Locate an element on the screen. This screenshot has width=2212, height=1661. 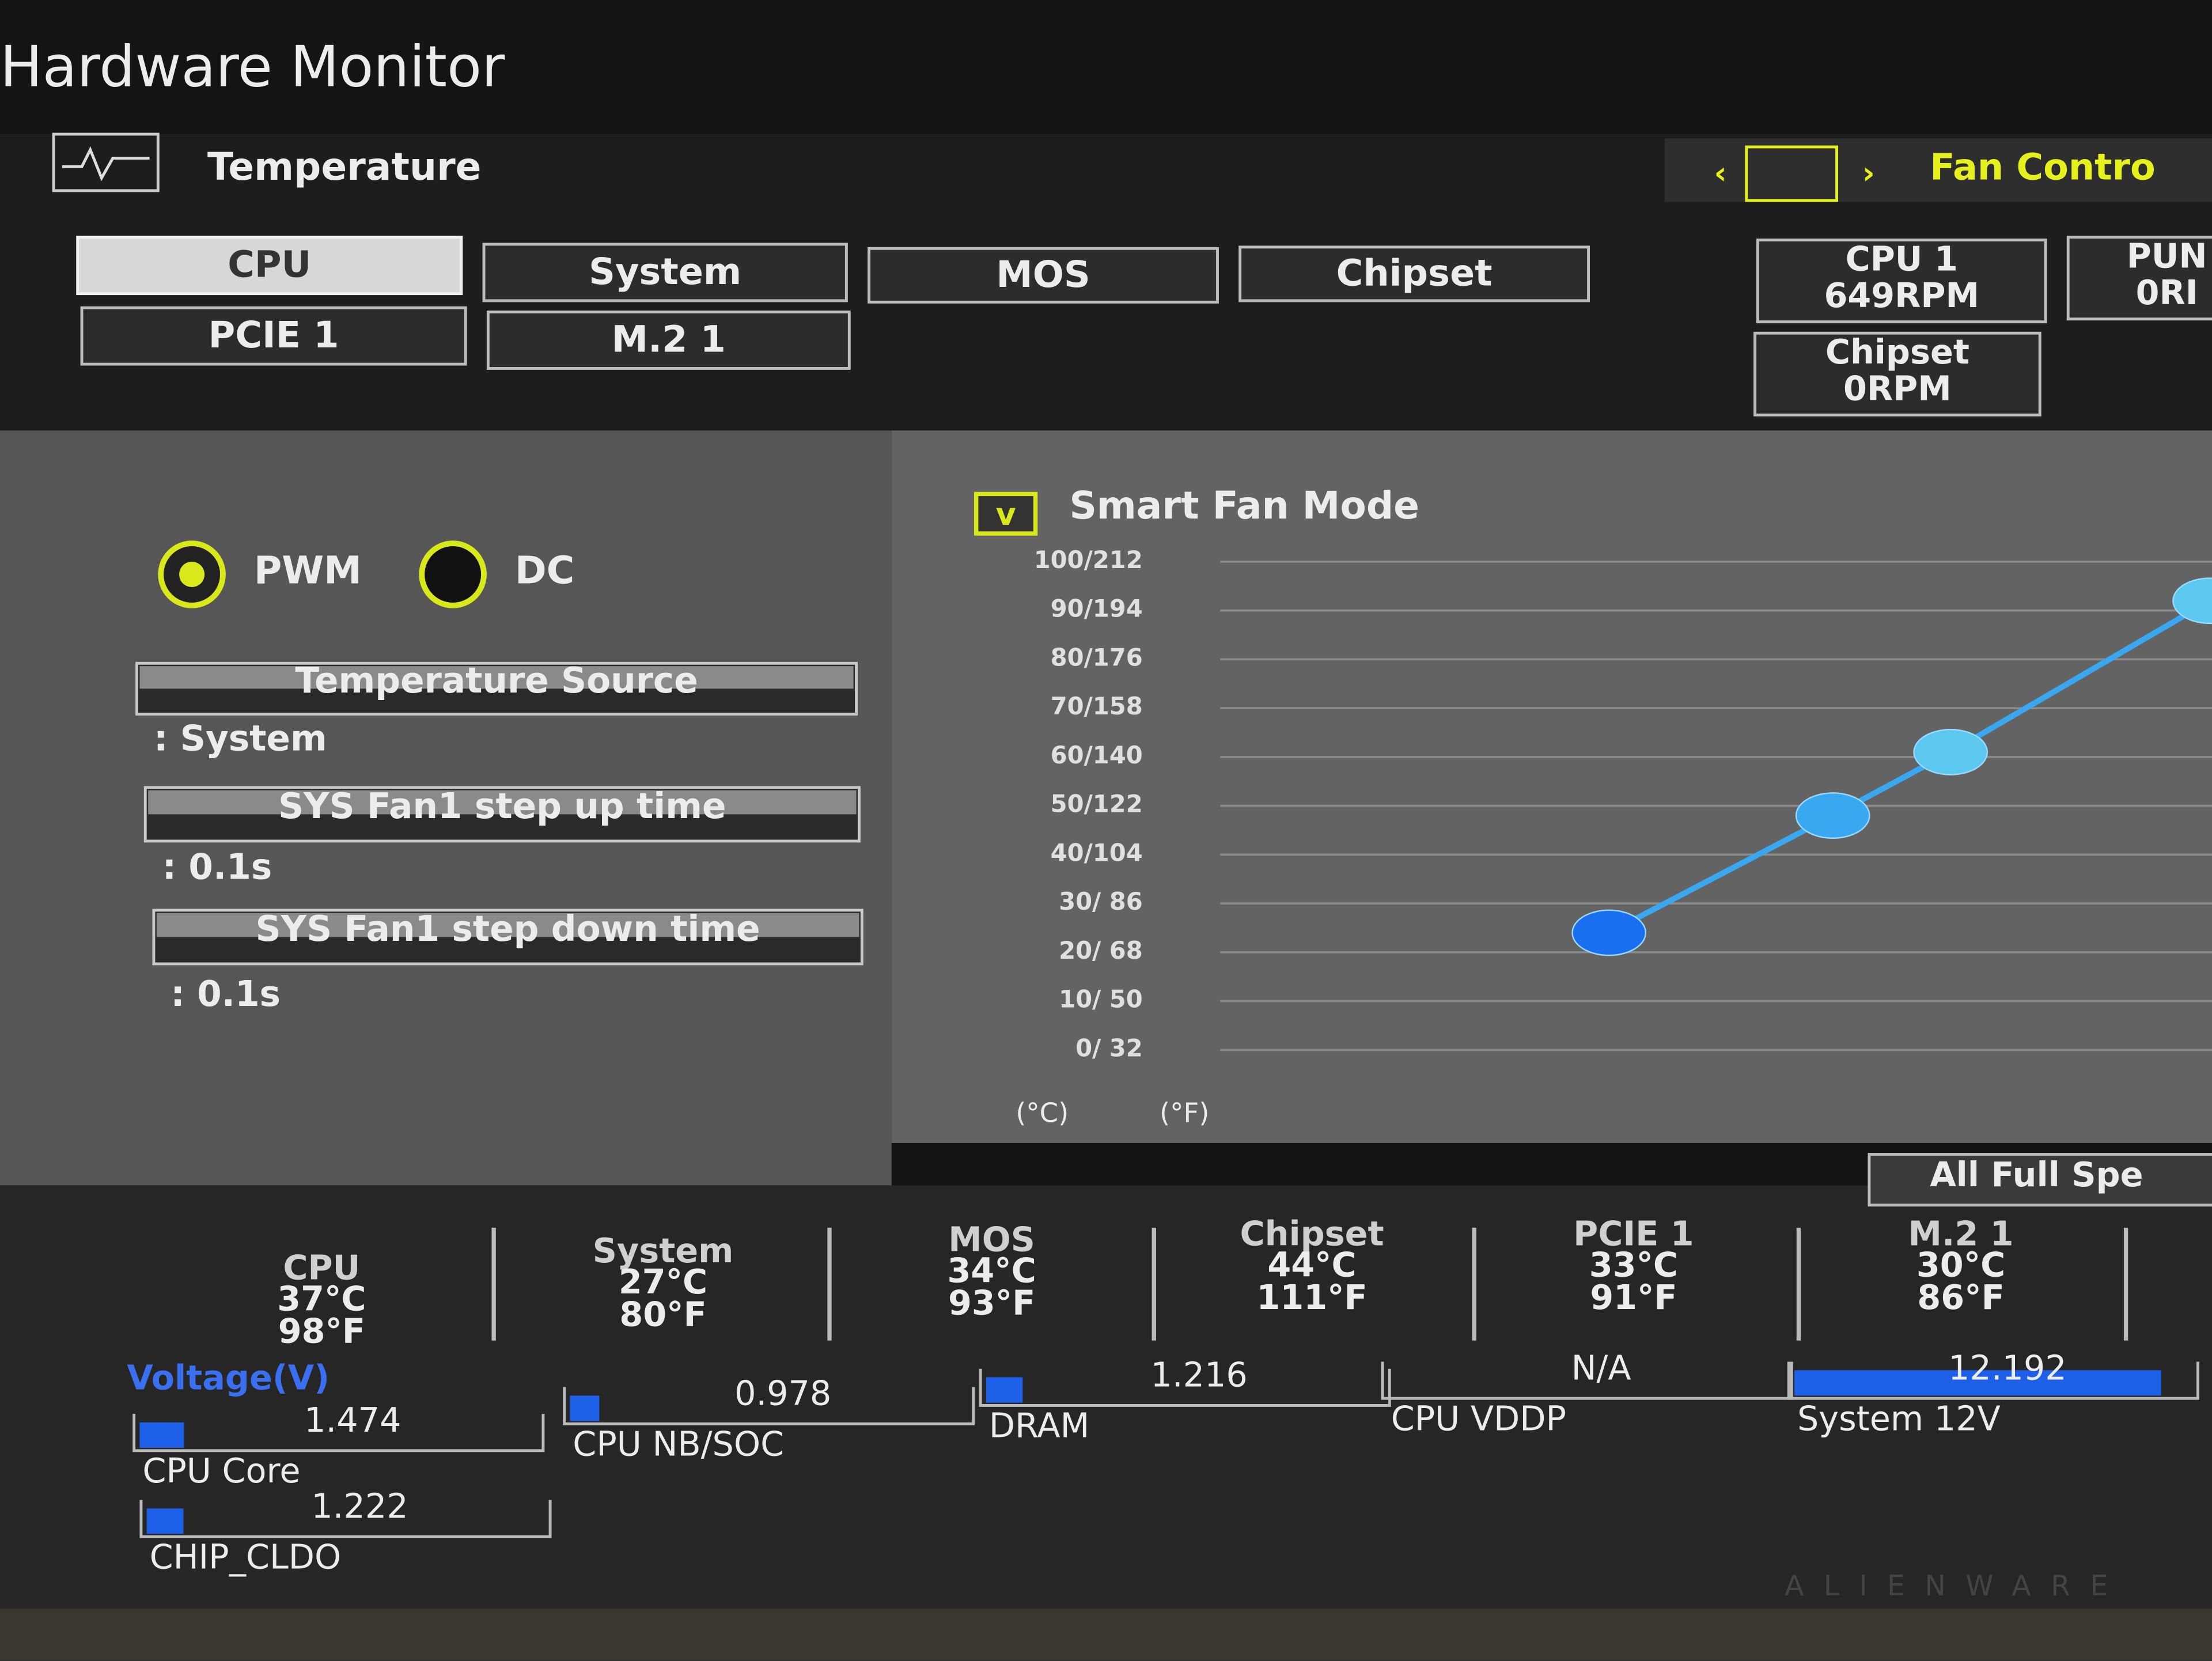
setting-label: Temperature Source is located at coordinates (496, 680).